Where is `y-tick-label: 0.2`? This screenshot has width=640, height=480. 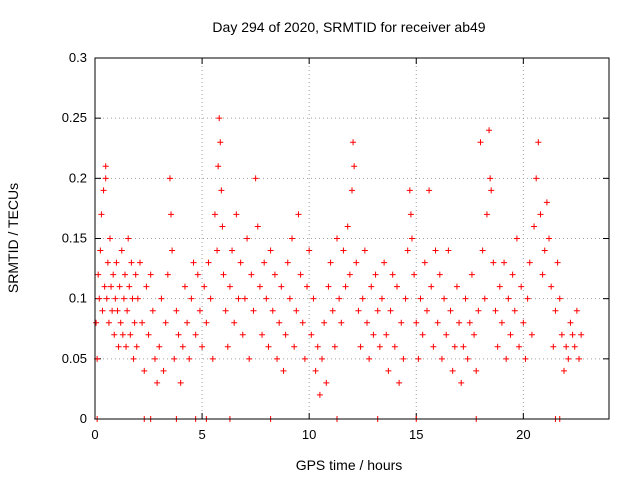
y-tick-label: 0.2 is located at coordinates (78, 177).